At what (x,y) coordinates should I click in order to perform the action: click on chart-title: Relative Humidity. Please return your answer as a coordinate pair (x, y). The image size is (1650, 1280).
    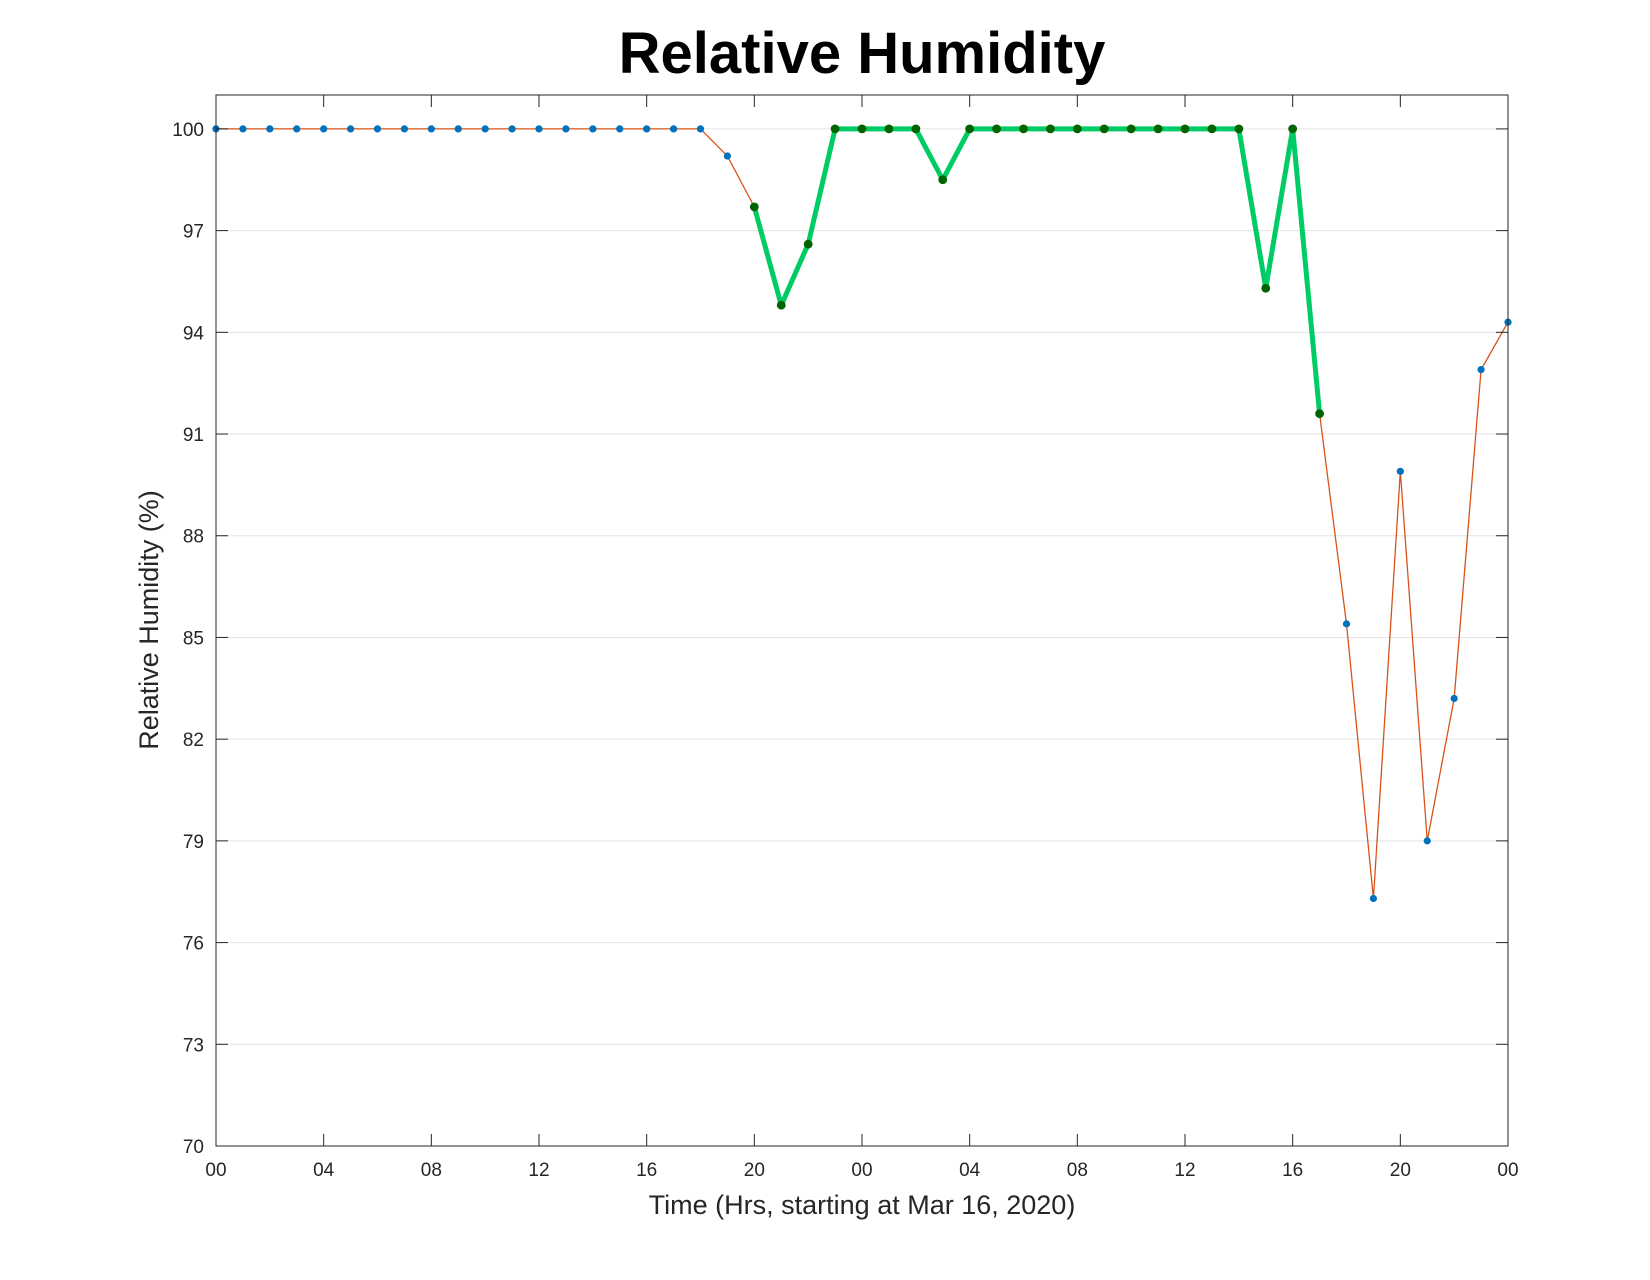
    Looking at the image, I should click on (862, 53).